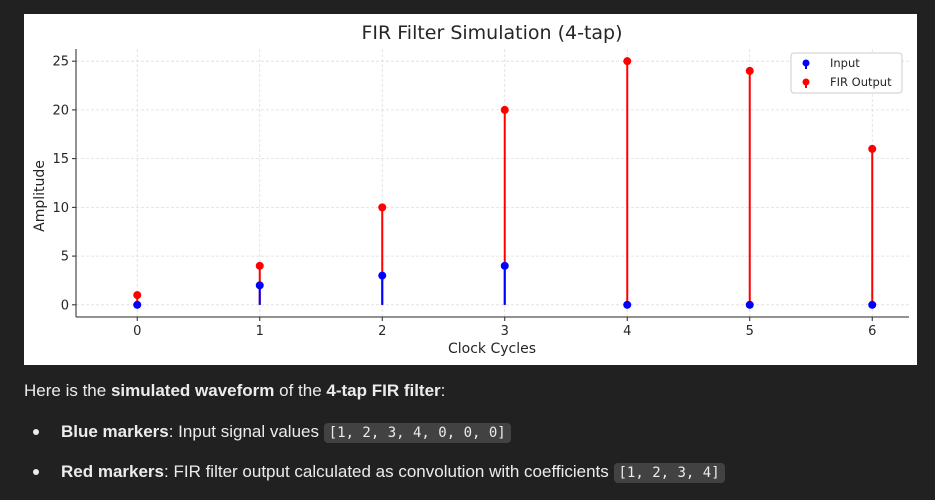 The width and height of the screenshot is (935, 500). Describe the element at coordinates (115, 431) in the screenshot. I see `bullet-1-bold: Blue markers` at that location.